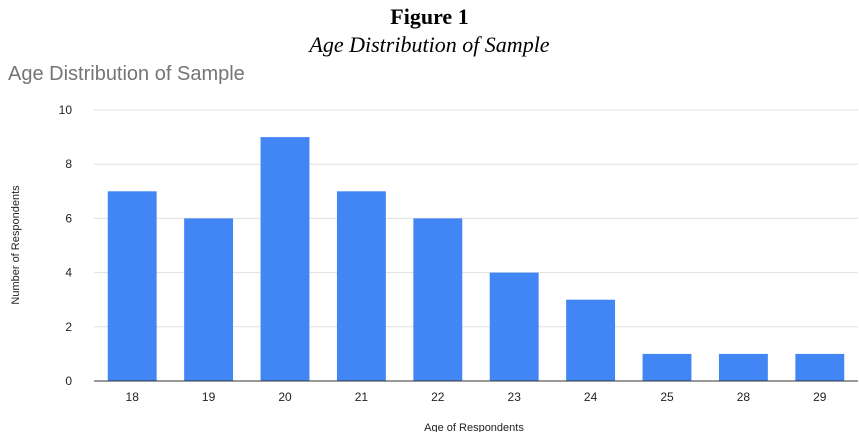  Describe the element at coordinates (474, 427) in the screenshot. I see `x-axis-label: Age of Respondents` at that location.